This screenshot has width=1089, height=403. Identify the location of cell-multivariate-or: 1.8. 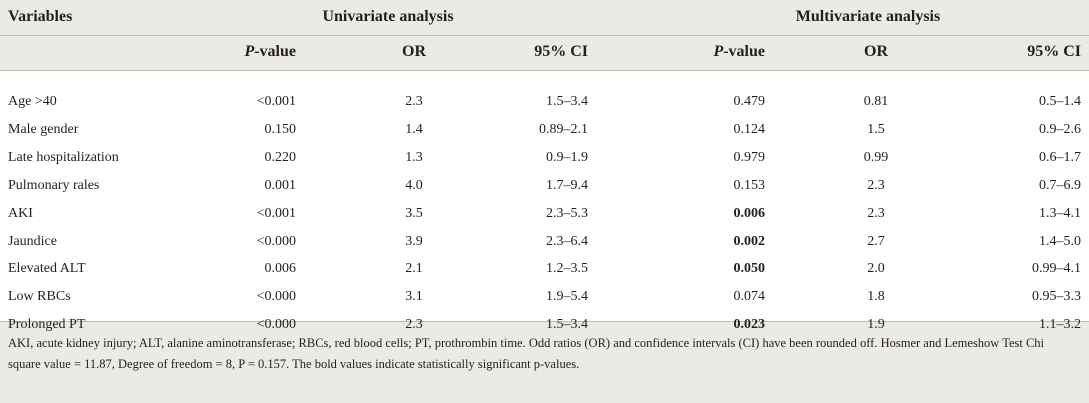
(876, 296).